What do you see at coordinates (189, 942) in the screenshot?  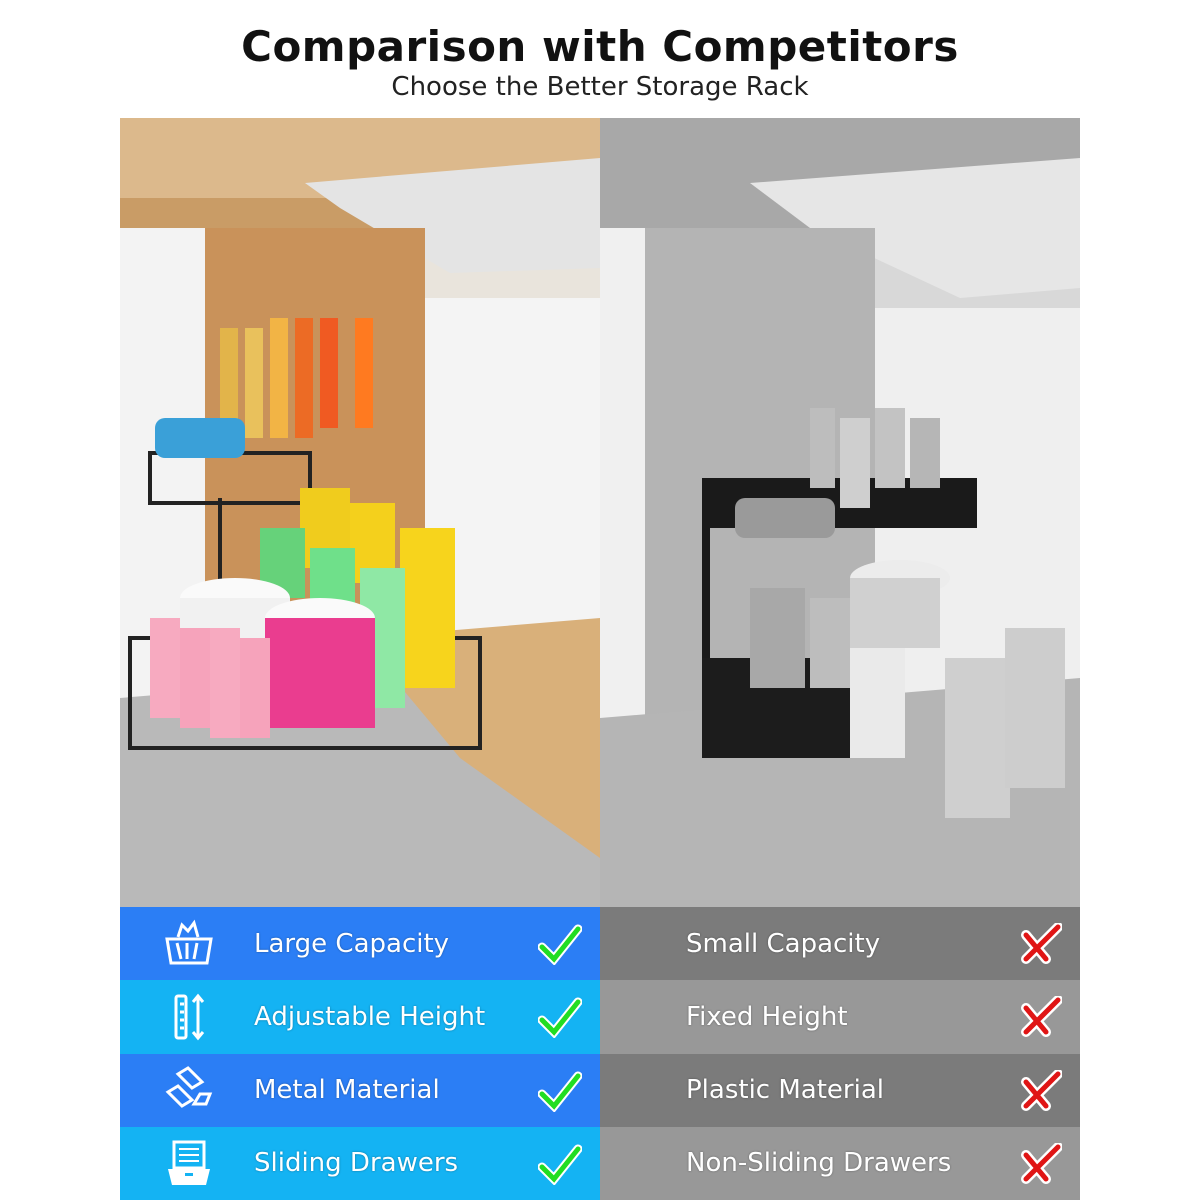 I see `basket-icon` at bounding box center [189, 942].